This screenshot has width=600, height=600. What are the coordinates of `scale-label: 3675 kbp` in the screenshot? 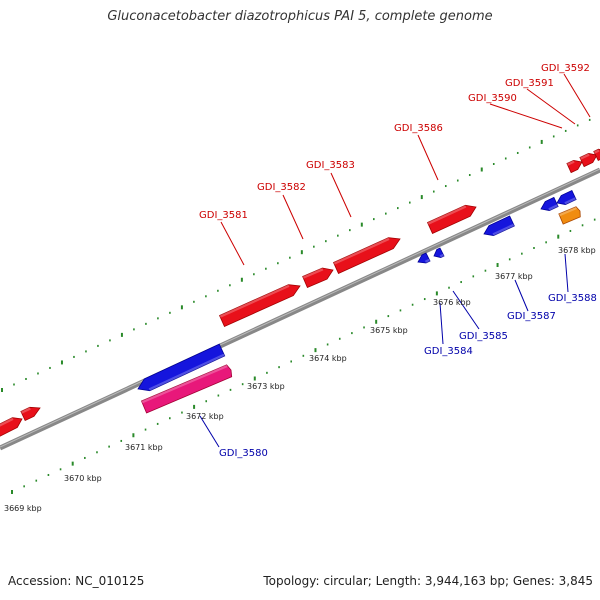 It's located at (389, 330).